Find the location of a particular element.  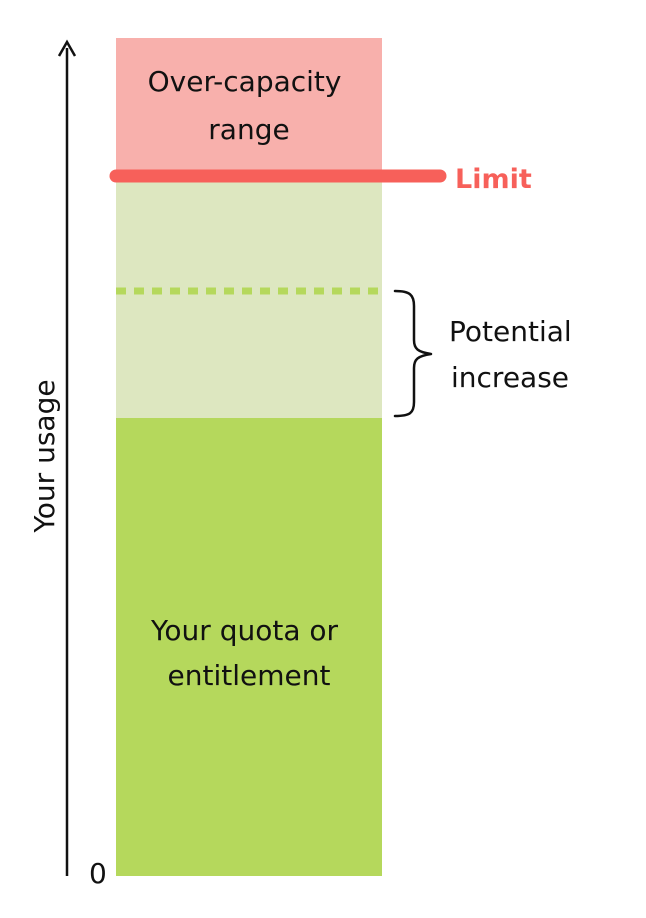

origin-label: 0 is located at coordinates (98, 873).